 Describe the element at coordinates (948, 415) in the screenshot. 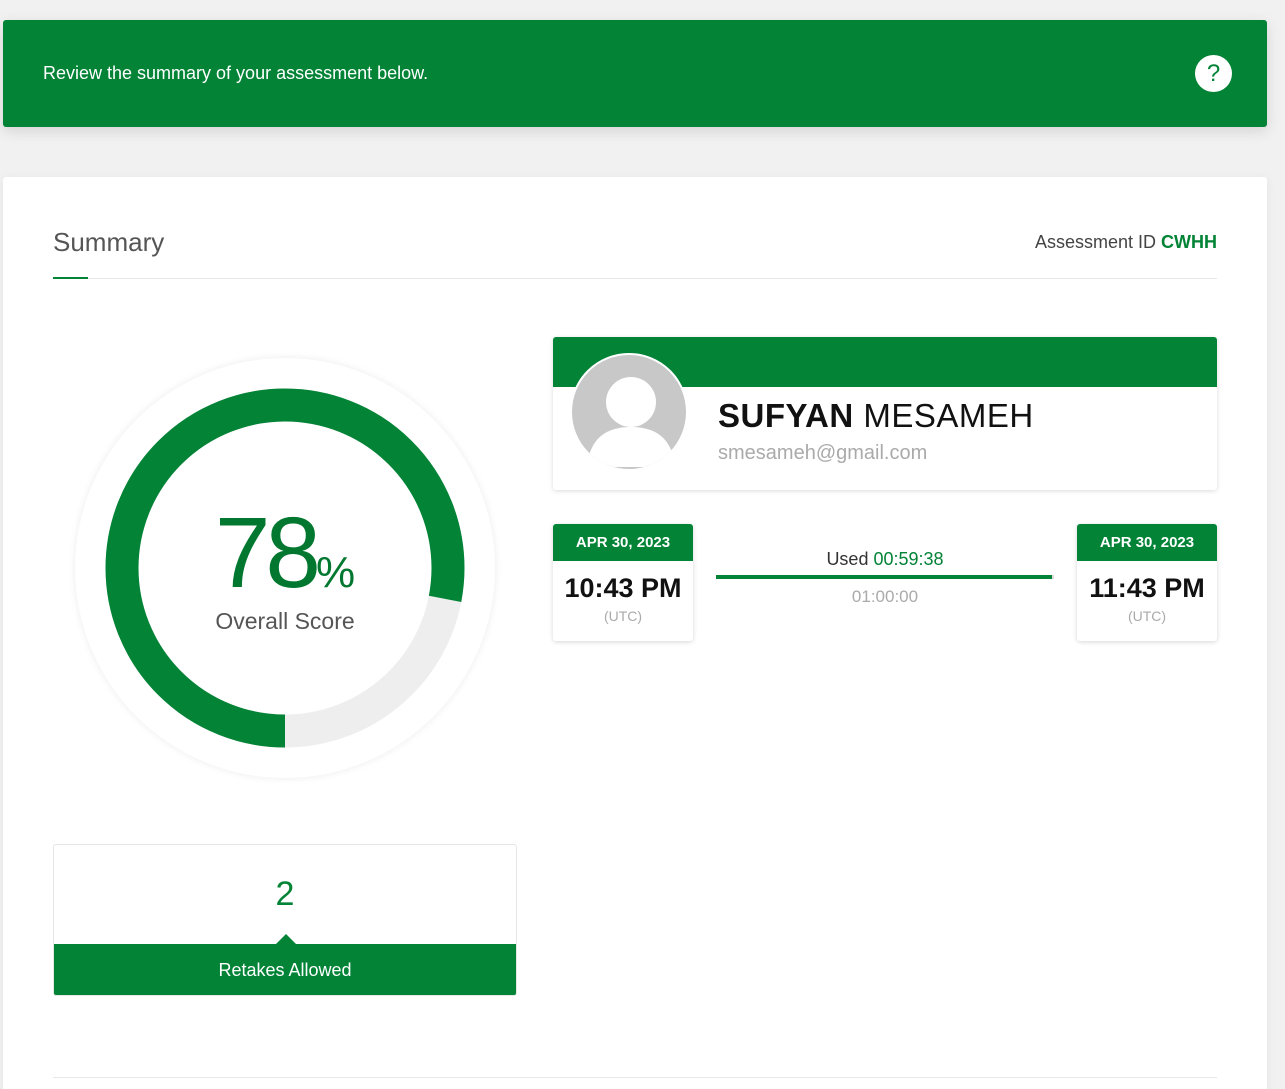

I see `profile-last-name: MESAMEH` at that location.